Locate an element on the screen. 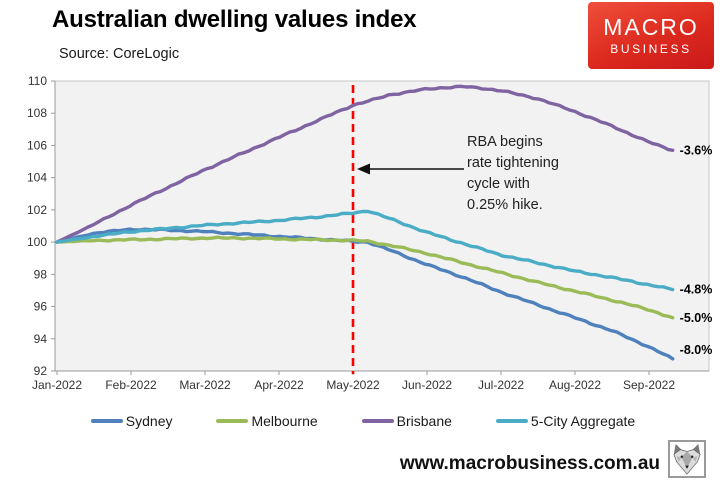 The image size is (726, 495). end-label-melbourne: -5.0% is located at coordinates (696, 318).